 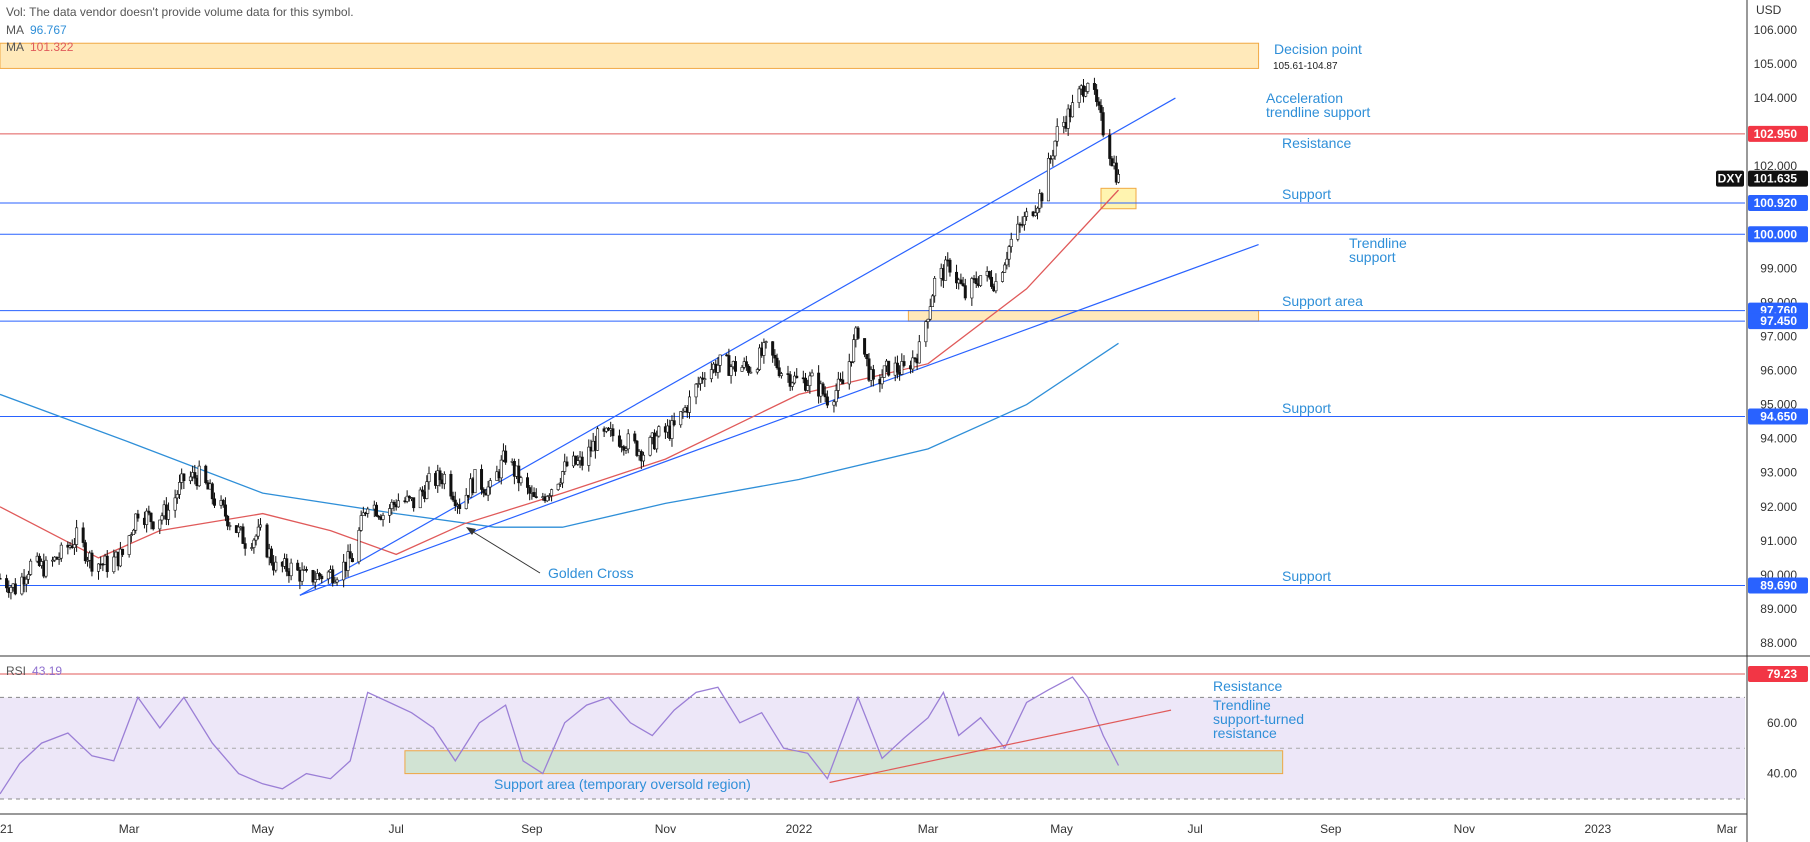 I want to click on time-tick-label: Jul, so click(x=1194, y=829).